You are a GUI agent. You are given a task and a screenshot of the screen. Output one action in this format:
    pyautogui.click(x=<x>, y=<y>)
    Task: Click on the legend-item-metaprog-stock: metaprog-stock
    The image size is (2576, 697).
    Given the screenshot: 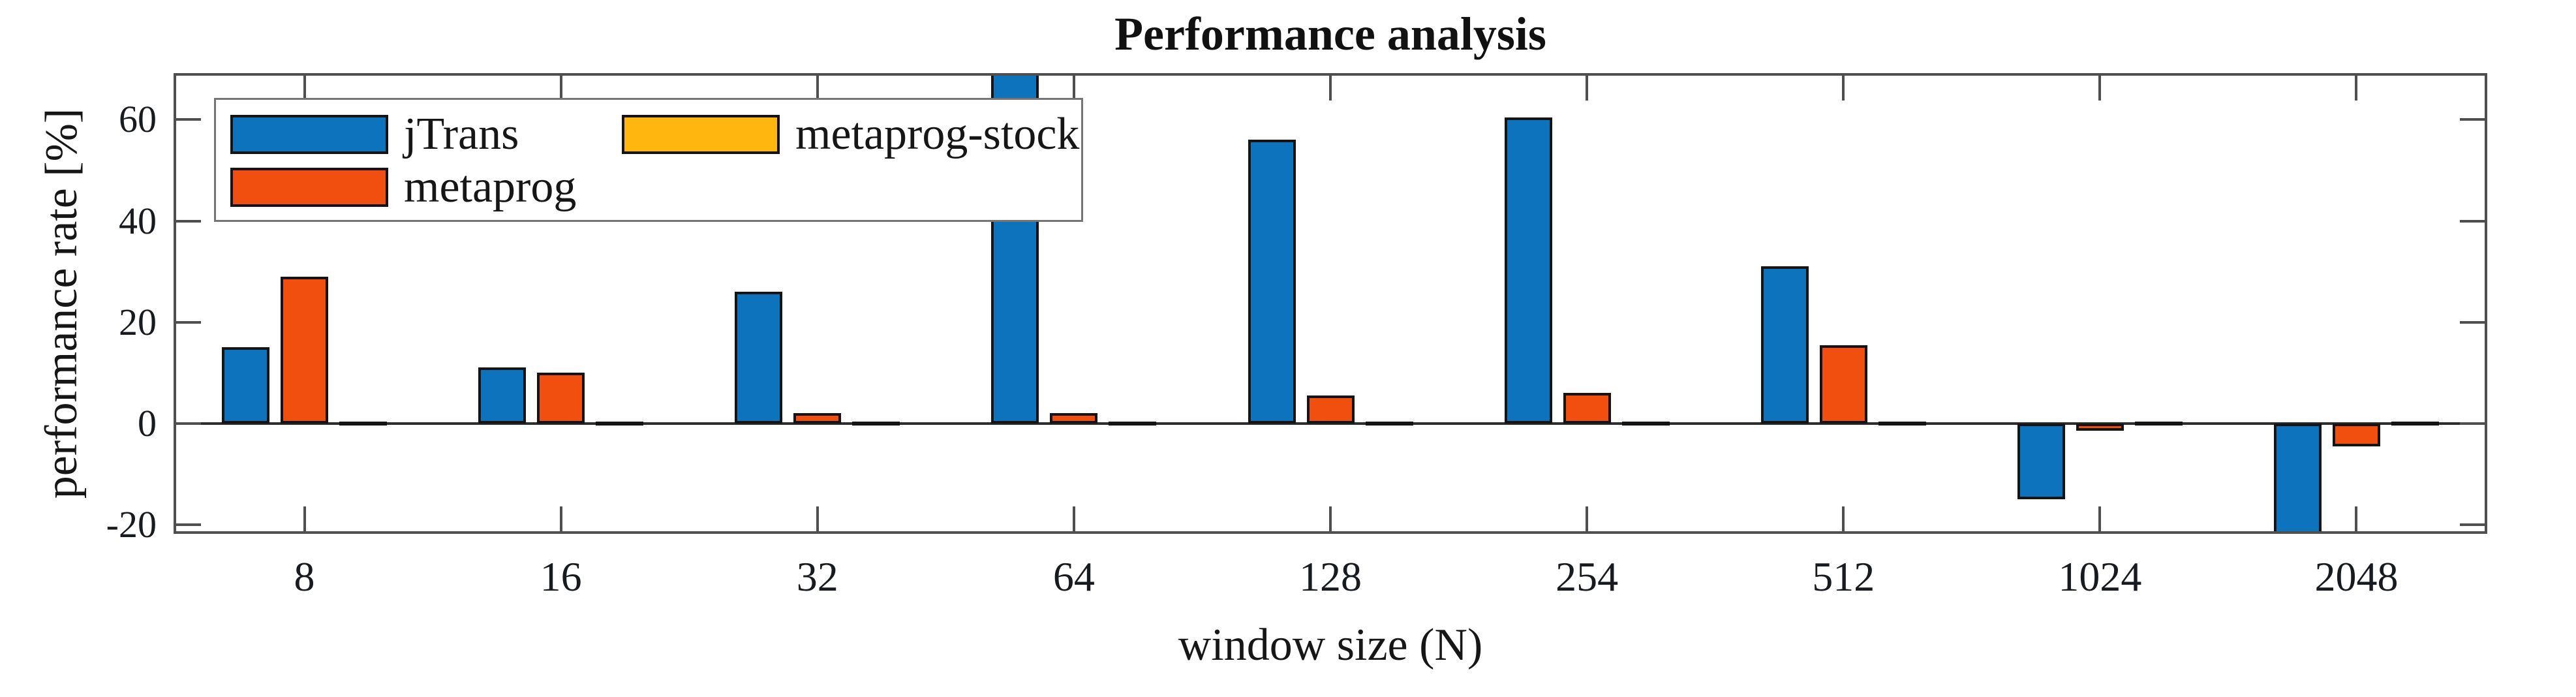 What is the action you would take?
    pyautogui.click(x=850, y=134)
    